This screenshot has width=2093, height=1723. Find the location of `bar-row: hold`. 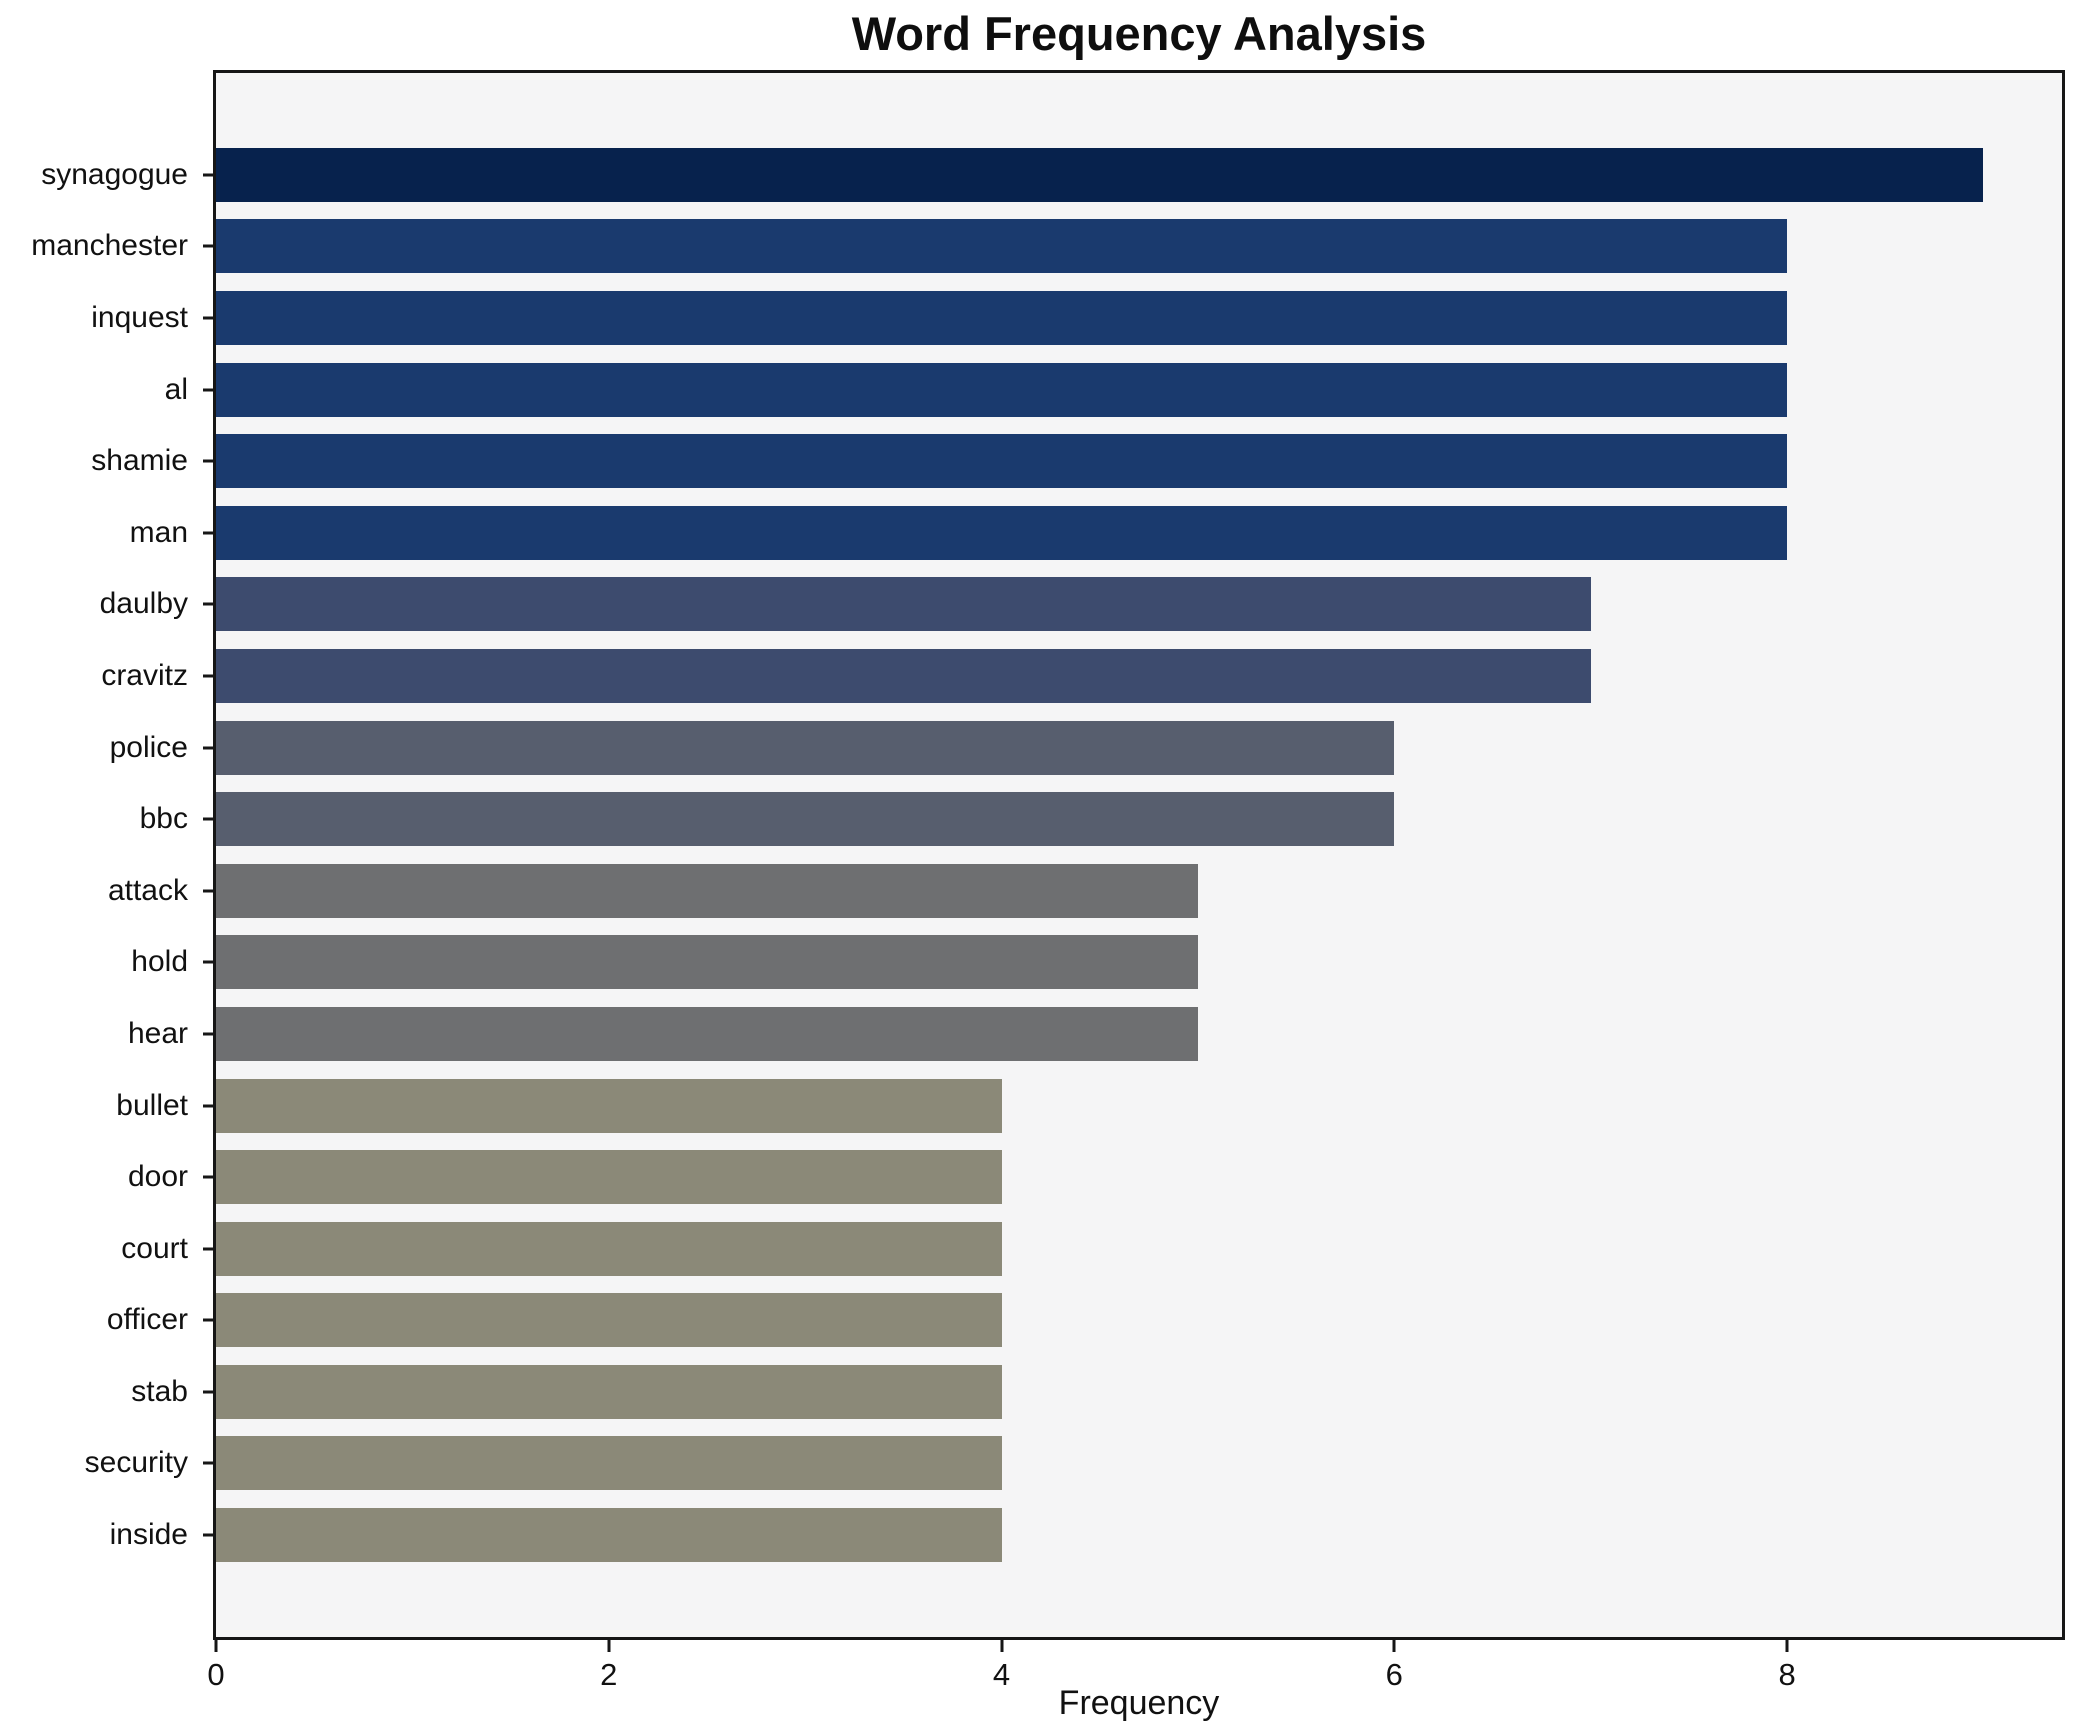

bar-row: hold is located at coordinates (1096, 963).